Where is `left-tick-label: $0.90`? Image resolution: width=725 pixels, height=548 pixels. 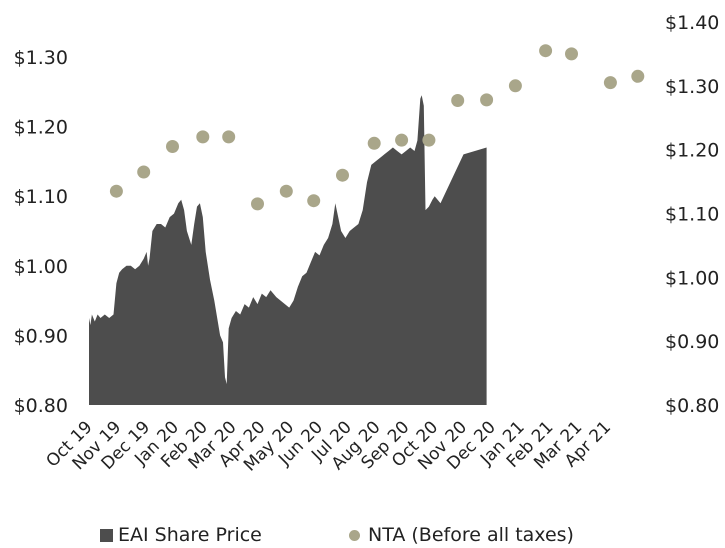 left-tick-label: $0.90 is located at coordinates (41, 336).